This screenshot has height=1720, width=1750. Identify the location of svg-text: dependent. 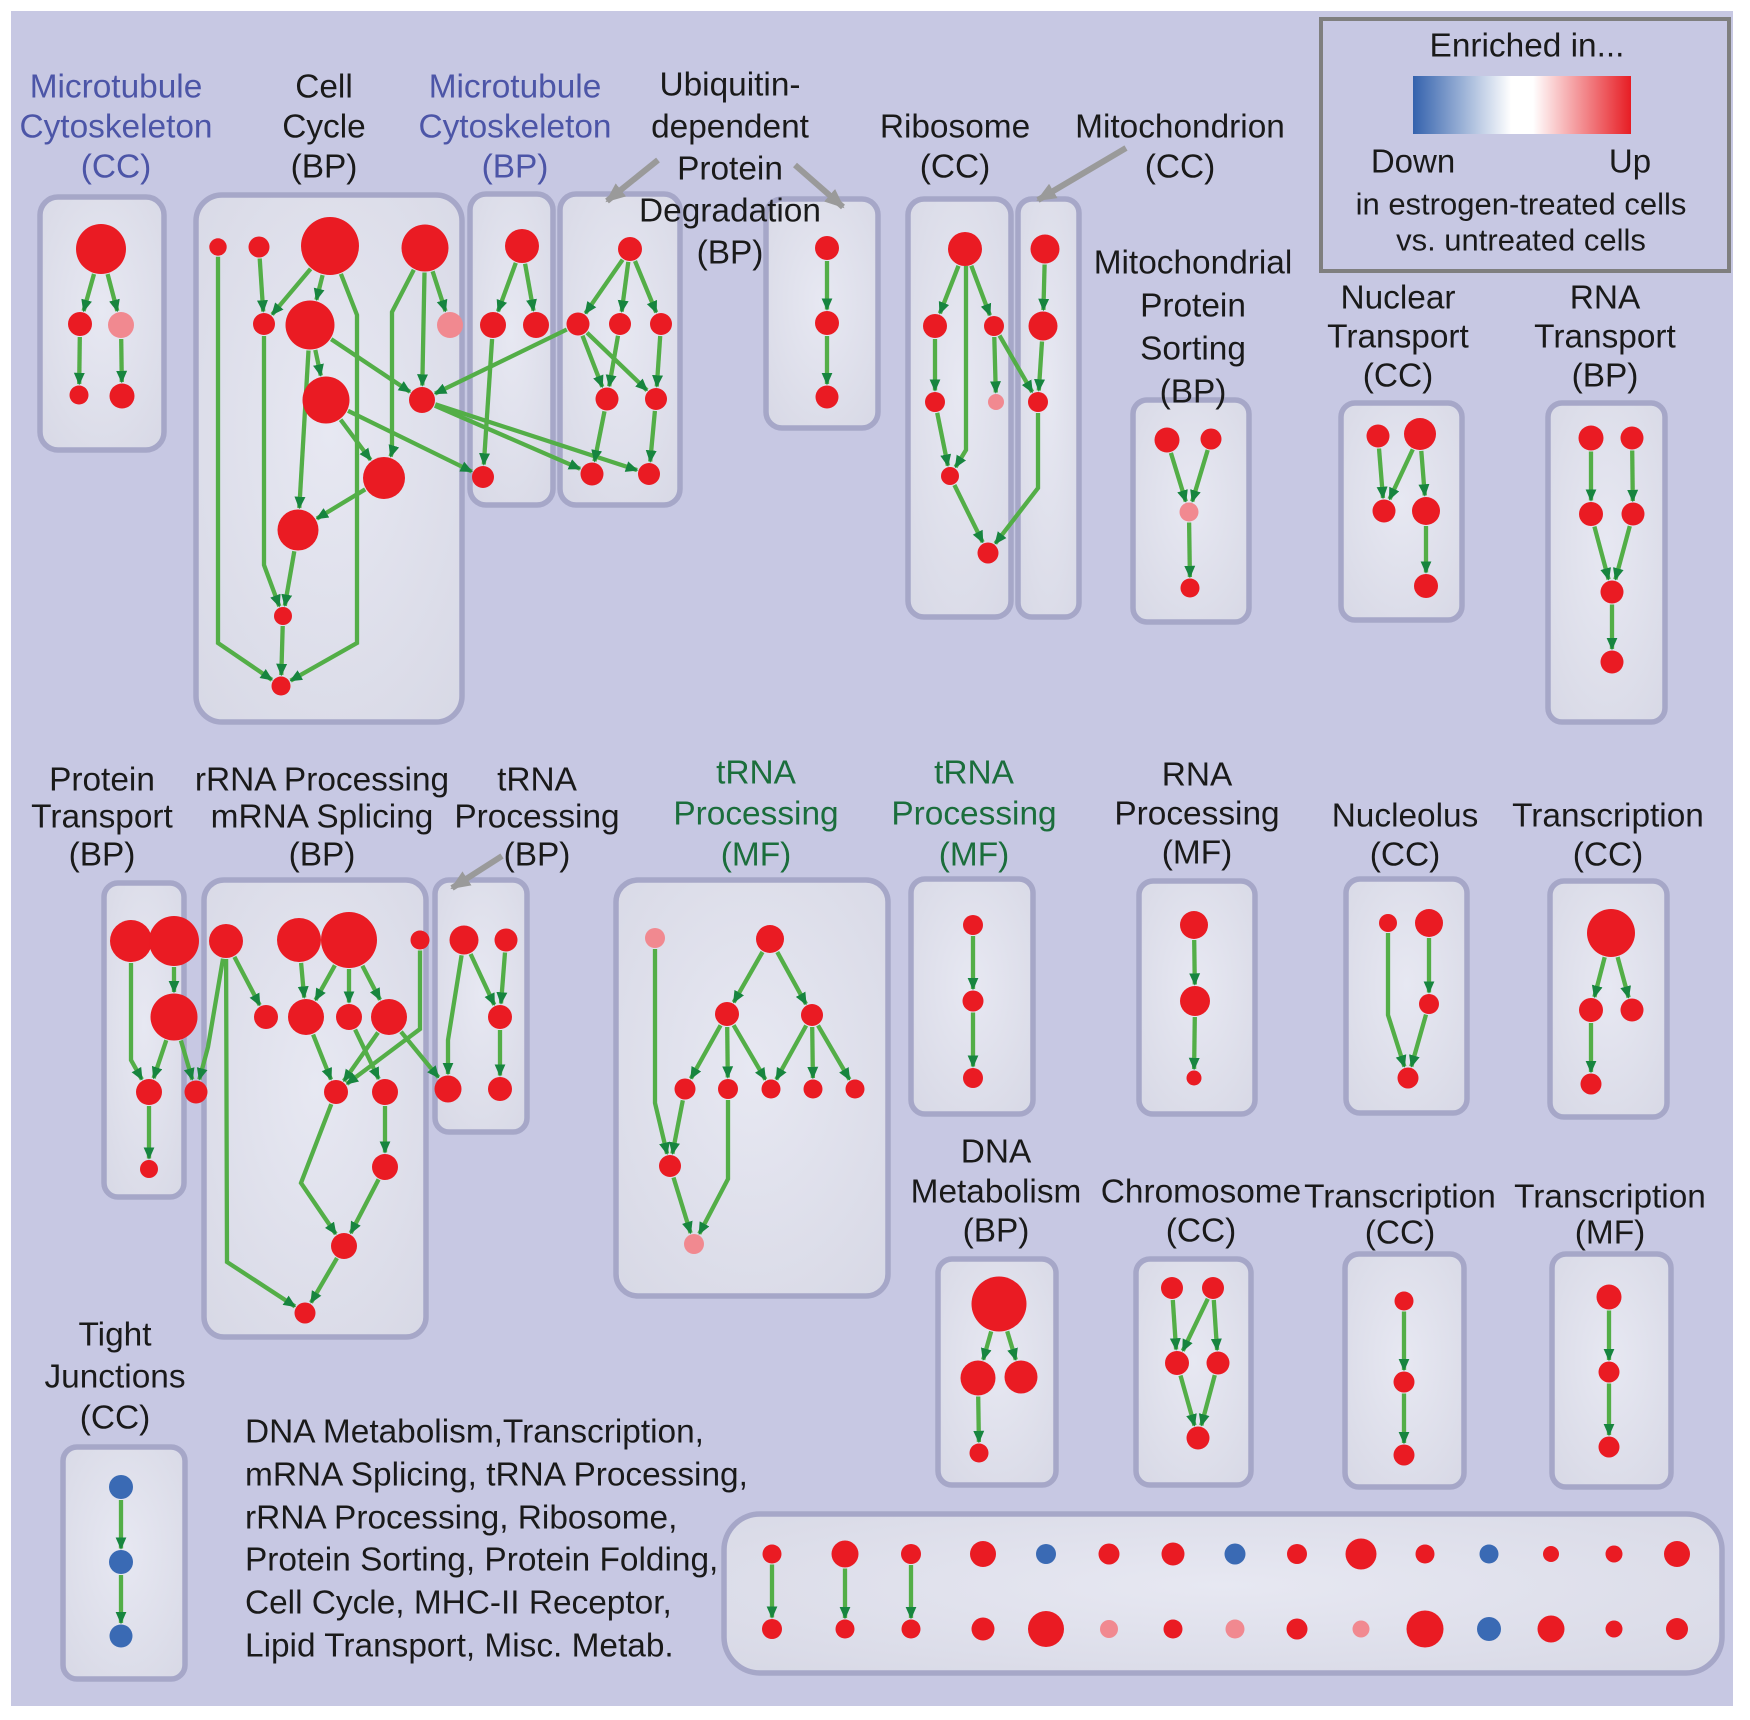
(730, 127).